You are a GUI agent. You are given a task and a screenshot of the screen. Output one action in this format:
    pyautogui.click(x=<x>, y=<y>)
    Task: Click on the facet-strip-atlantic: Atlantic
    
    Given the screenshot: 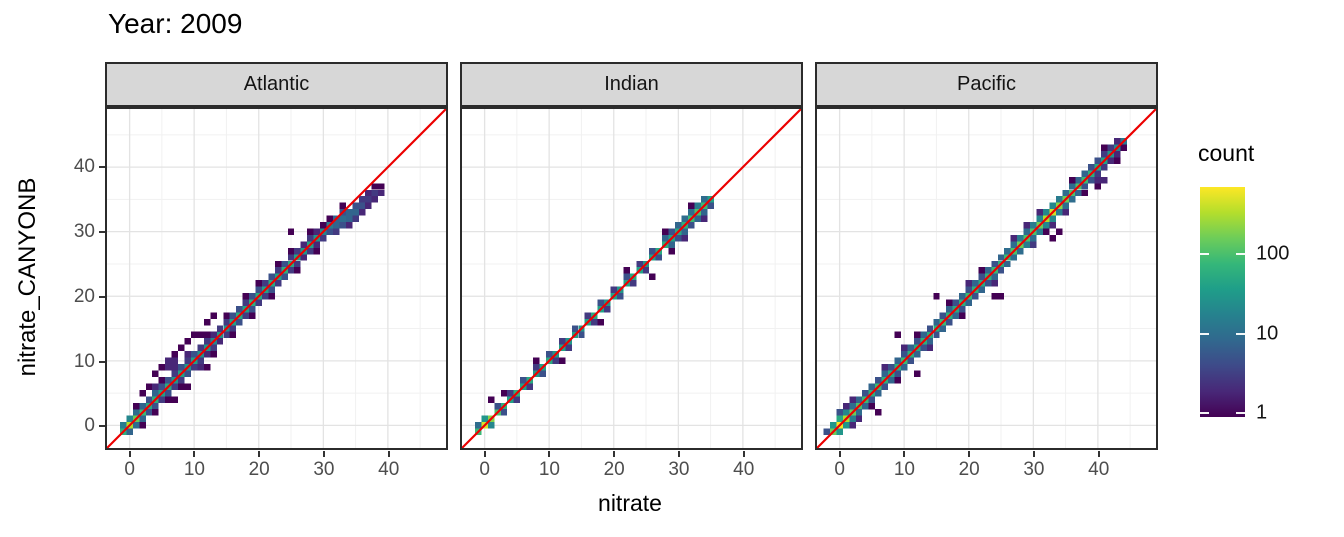 What is the action you would take?
    pyautogui.click(x=276, y=84)
    